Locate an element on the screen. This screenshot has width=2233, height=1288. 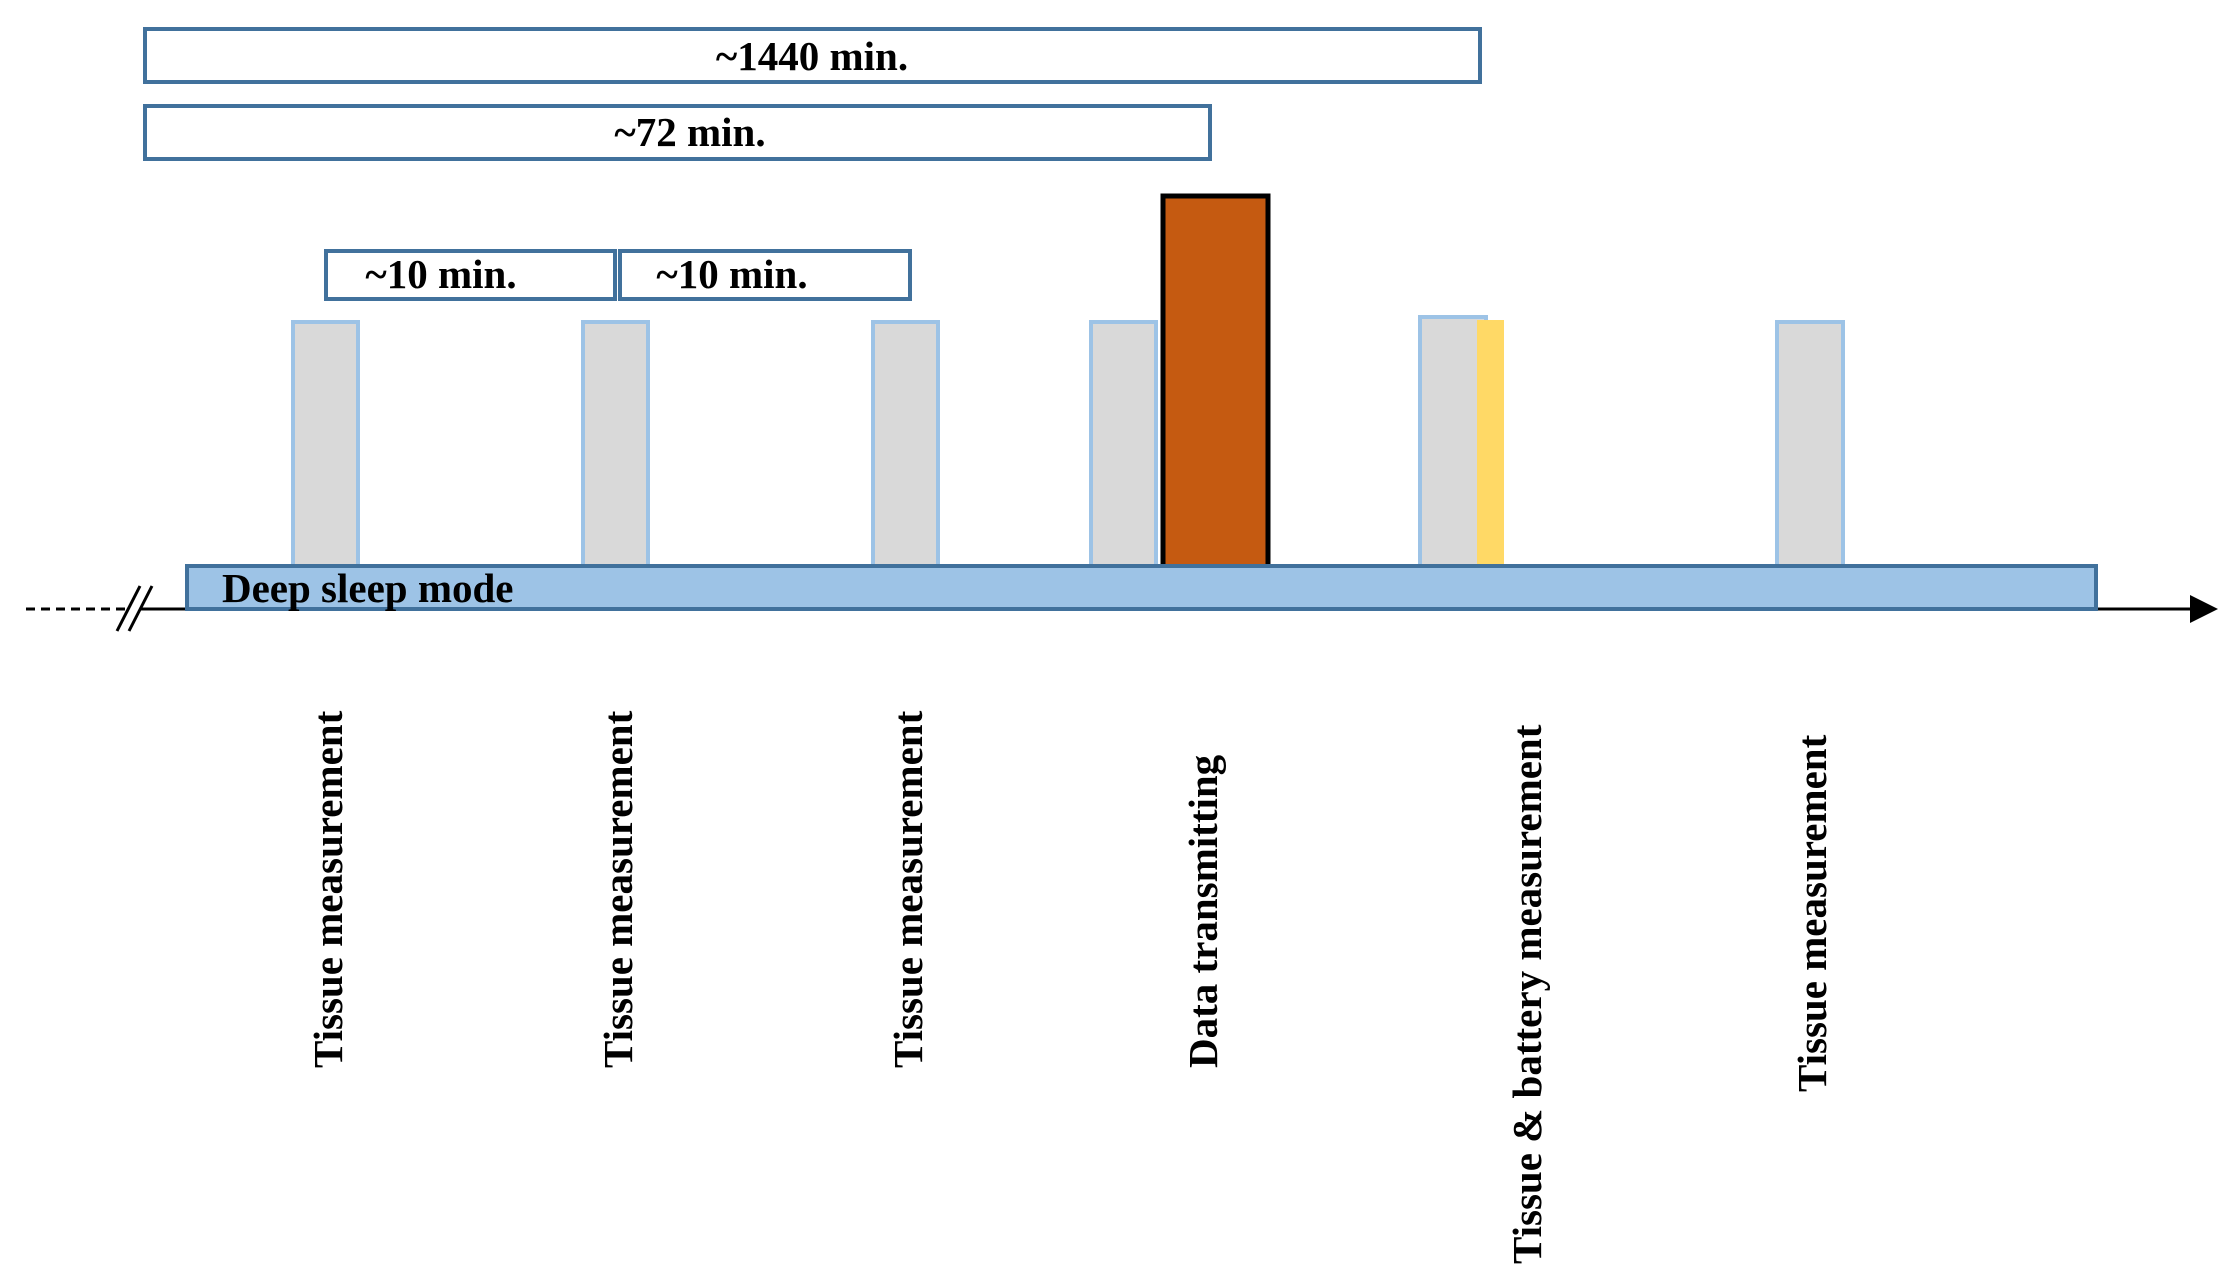
deep-sleep-band: Deep sleep mode is located at coordinates (1141, 587).